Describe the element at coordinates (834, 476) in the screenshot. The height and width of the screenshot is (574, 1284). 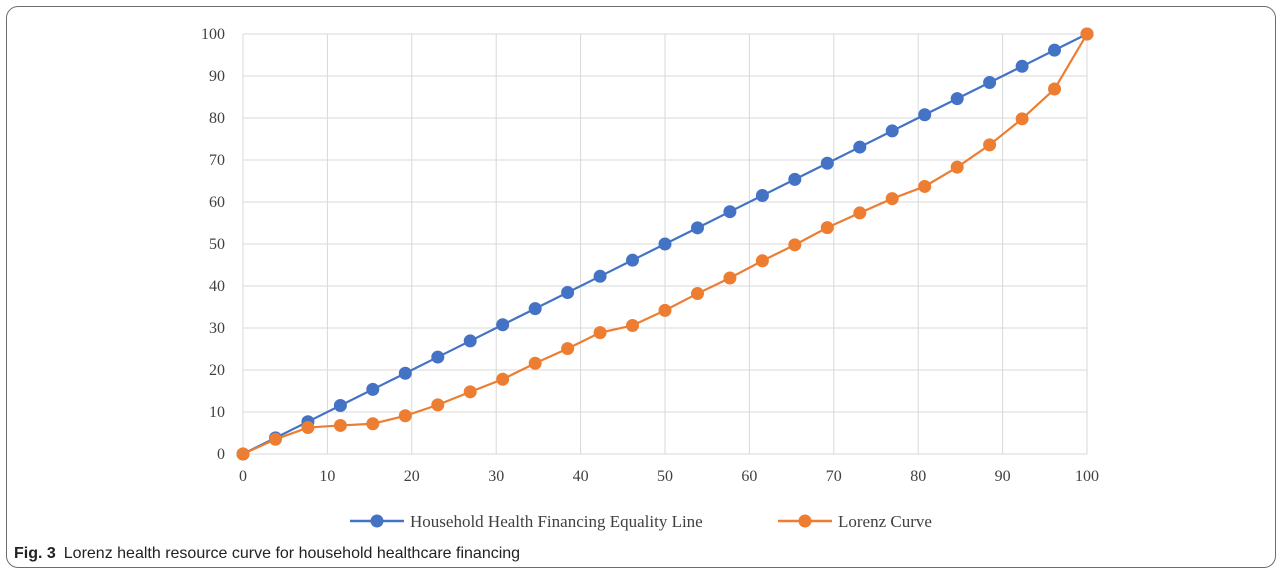
I see `x-tick-label: 70` at that location.